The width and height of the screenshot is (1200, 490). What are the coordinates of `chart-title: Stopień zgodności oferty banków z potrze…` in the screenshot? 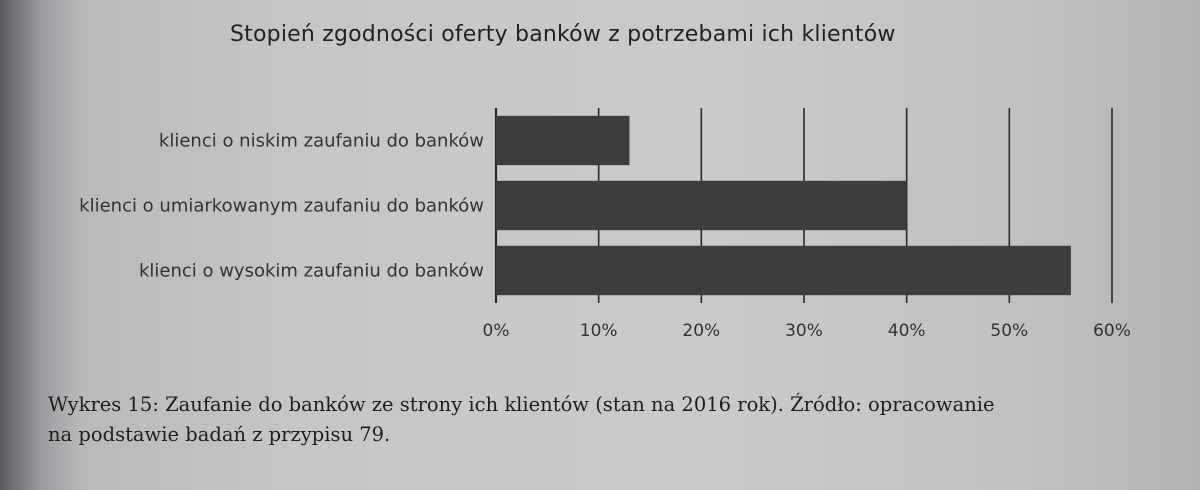 It's located at (563, 34).